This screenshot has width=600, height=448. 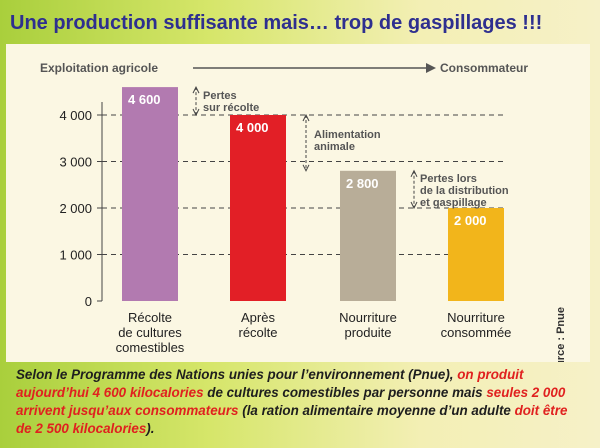 I want to click on y-tick-label: 3 000, so click(x=75, y=162).